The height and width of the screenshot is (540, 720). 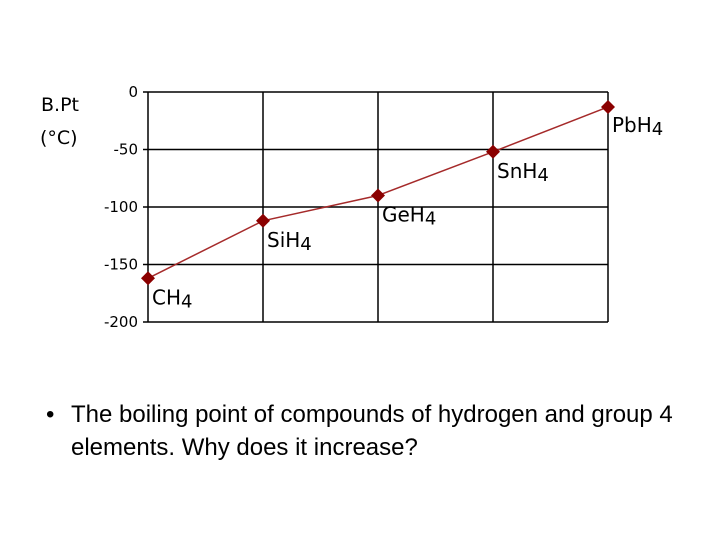 What do you see at coordinates (493, 151) in the screenshot?
I see `data-point-snh` at bounding box center [493, 151].